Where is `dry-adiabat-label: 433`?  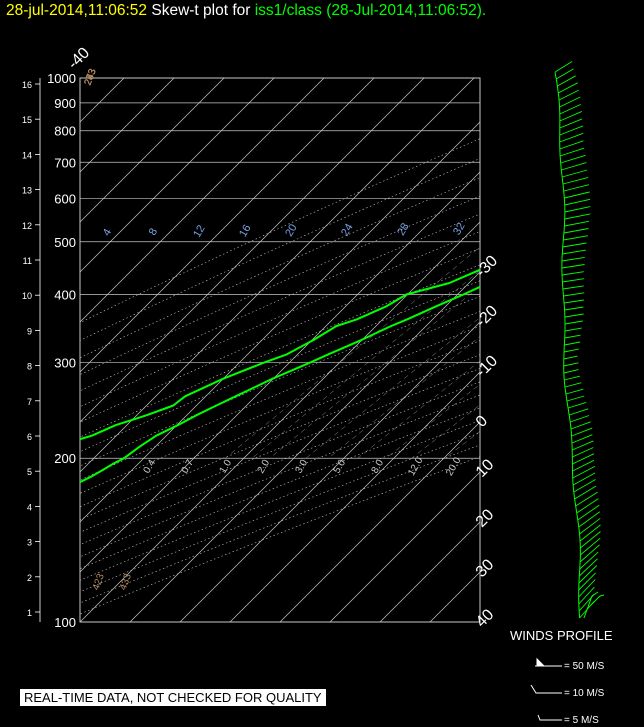
dry-adiabat-label: 433 is located at coordinates (126, 582).